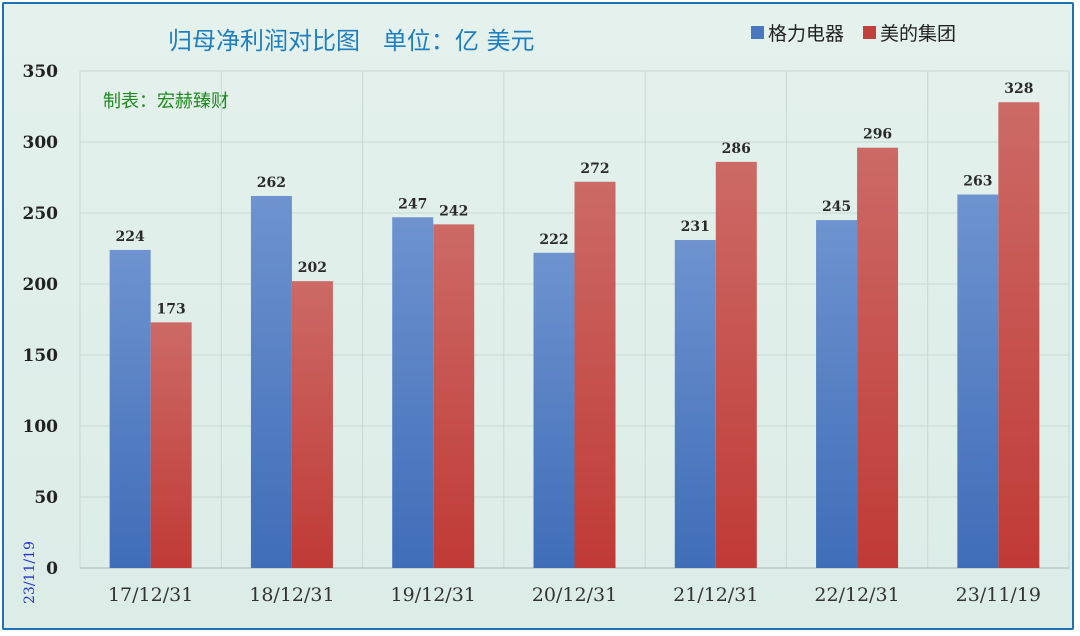 The width and height of the screenshot is (1080, 636). I want to click on y-tick-label: 150, so click(41, 356).